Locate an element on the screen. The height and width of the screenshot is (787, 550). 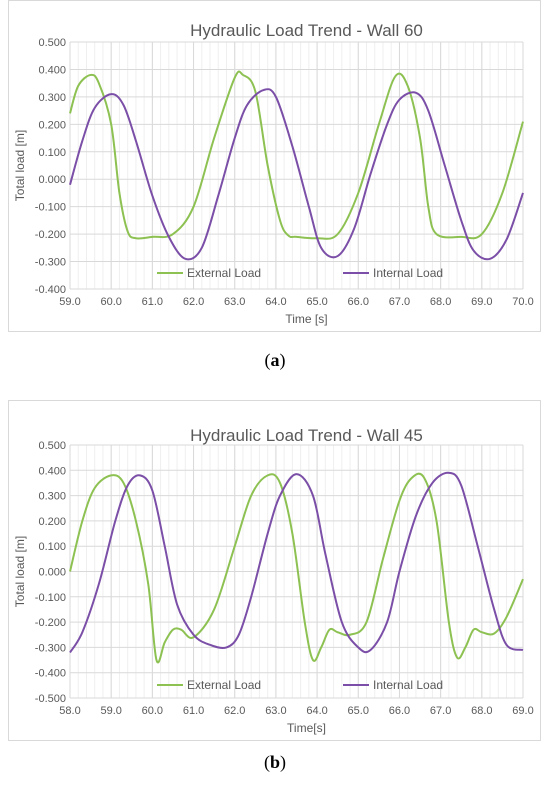
chart-1-x-tick-label: 65.0 is located at coordinates (358, 711).